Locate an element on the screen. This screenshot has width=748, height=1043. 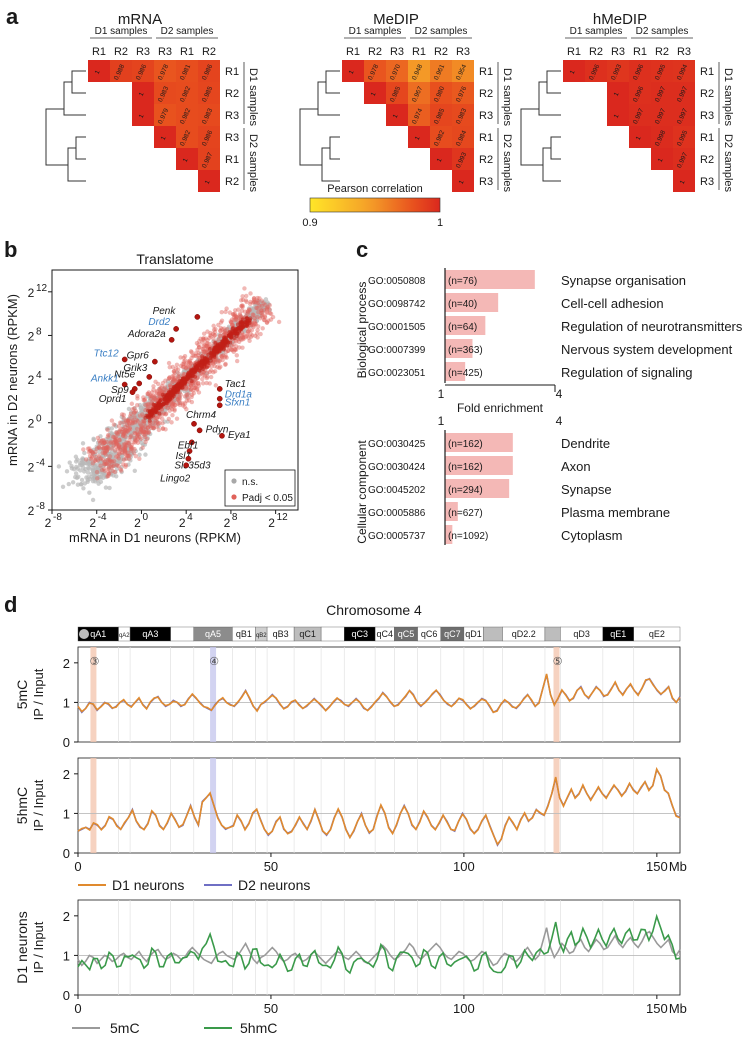
go-section-label: Biological process is located at coordinates (362, 330).